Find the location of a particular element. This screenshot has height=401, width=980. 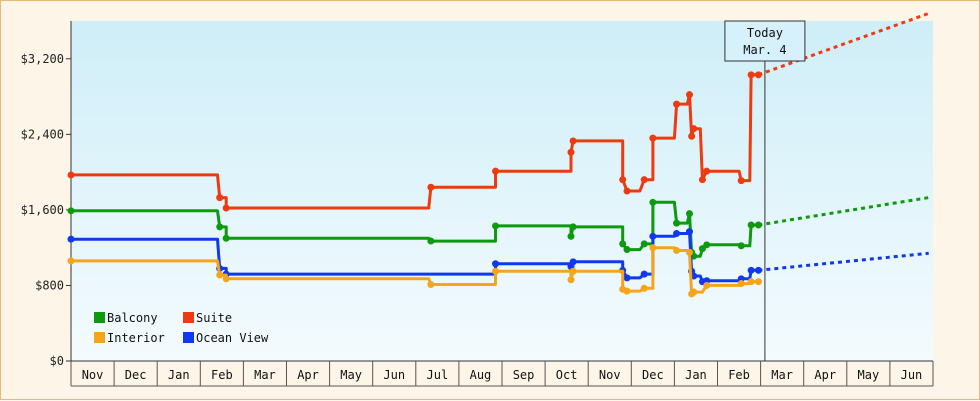

legend-swatch-suite is located at coordinates (188, 317).